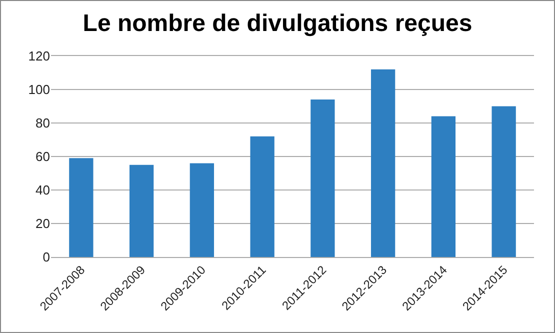 This screenshot has width=555, height=333. I want to click on y-tick-label: 20, so click(43, 224).